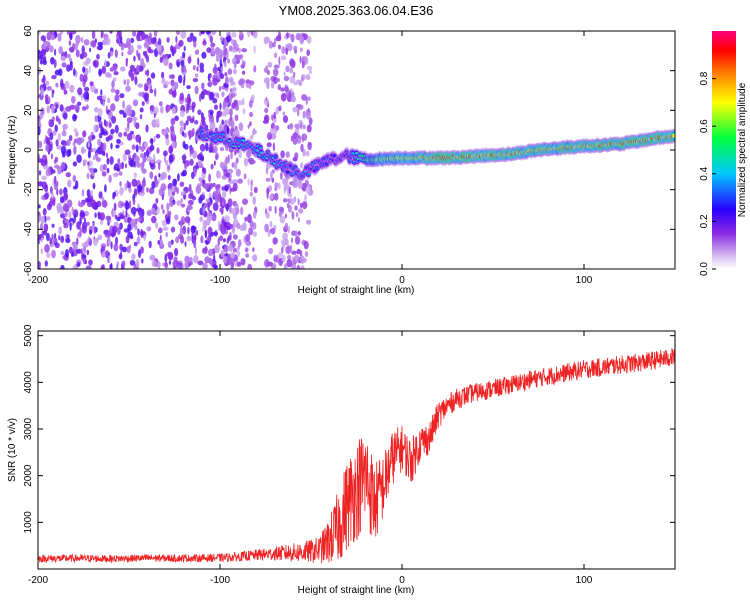 The height and width of the screenshot is (600, 750). Describe the element at coordinates (704, 126) in the screenshot. I see `colorbar-tick-label: 0.6` at that location.